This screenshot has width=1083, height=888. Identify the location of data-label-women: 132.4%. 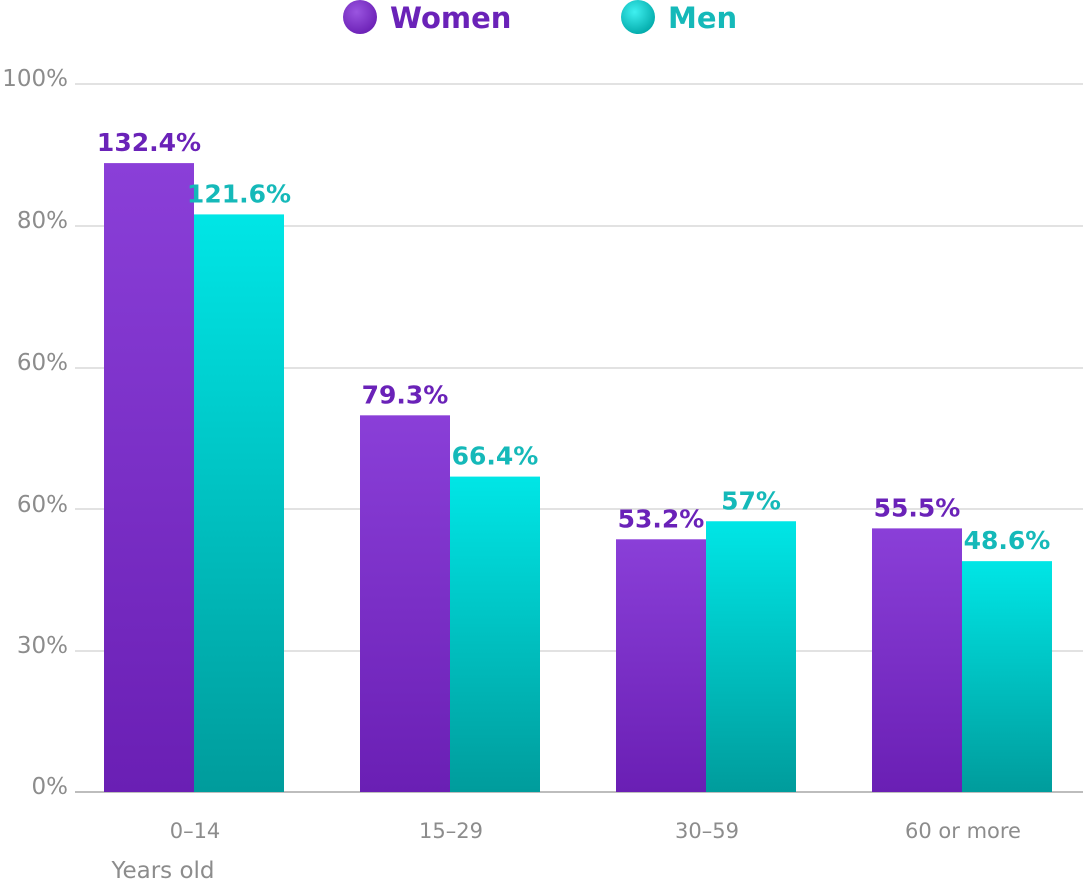
(149, 142).